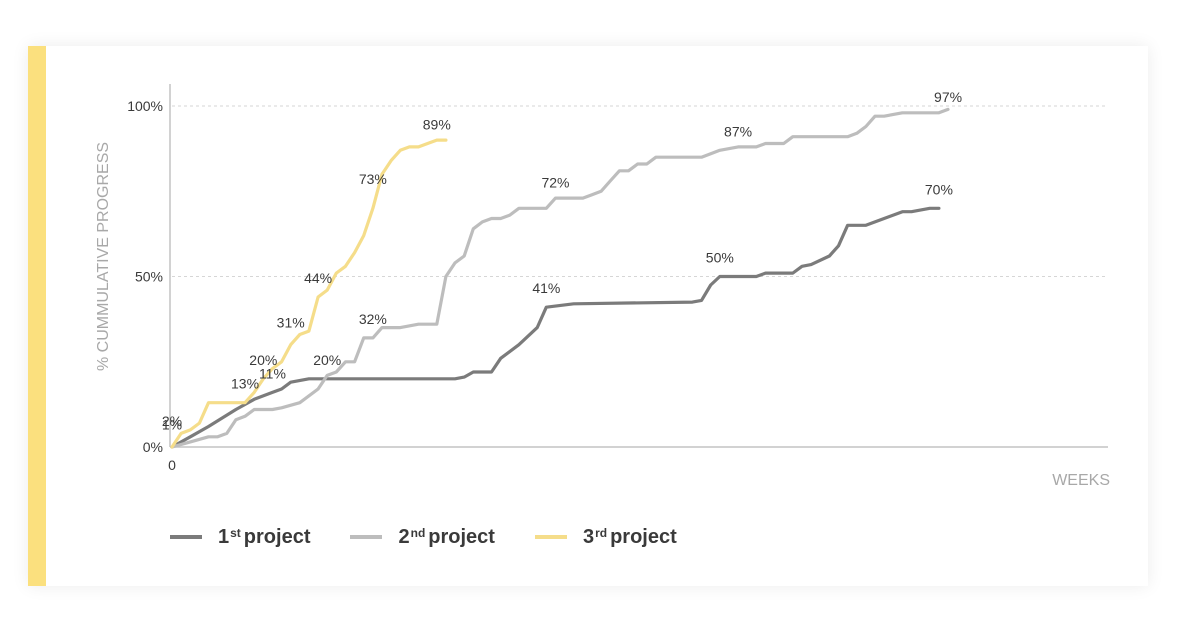 Image resolution: width=1194 pixels, height=632 pixels. What do you see at coordinates (172, 425) in the screenshot?
I see `data-label: 1%` at bounding box center [172, 425].